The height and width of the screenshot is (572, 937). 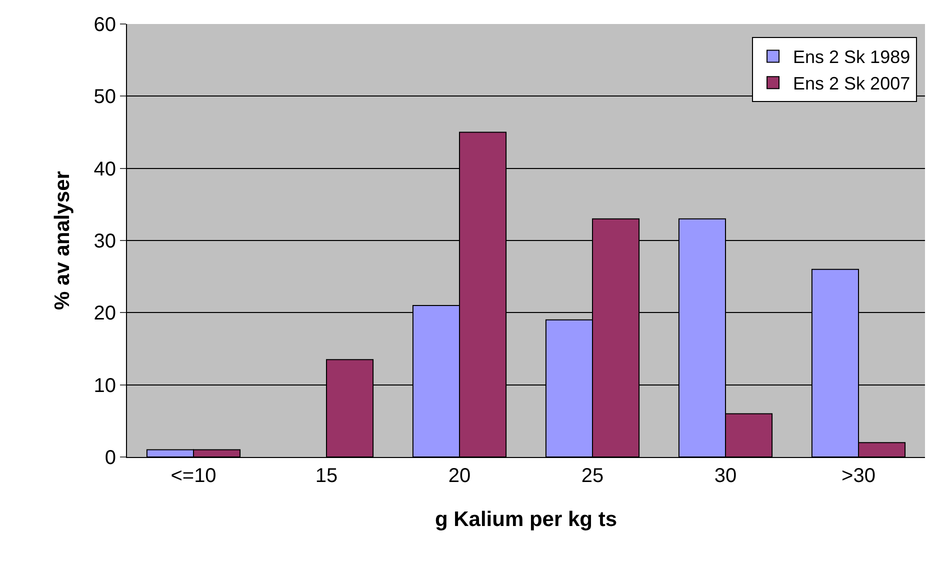 I want to click on legend-label: Ens 2 Sk 1989, so click(x=851, y=57).